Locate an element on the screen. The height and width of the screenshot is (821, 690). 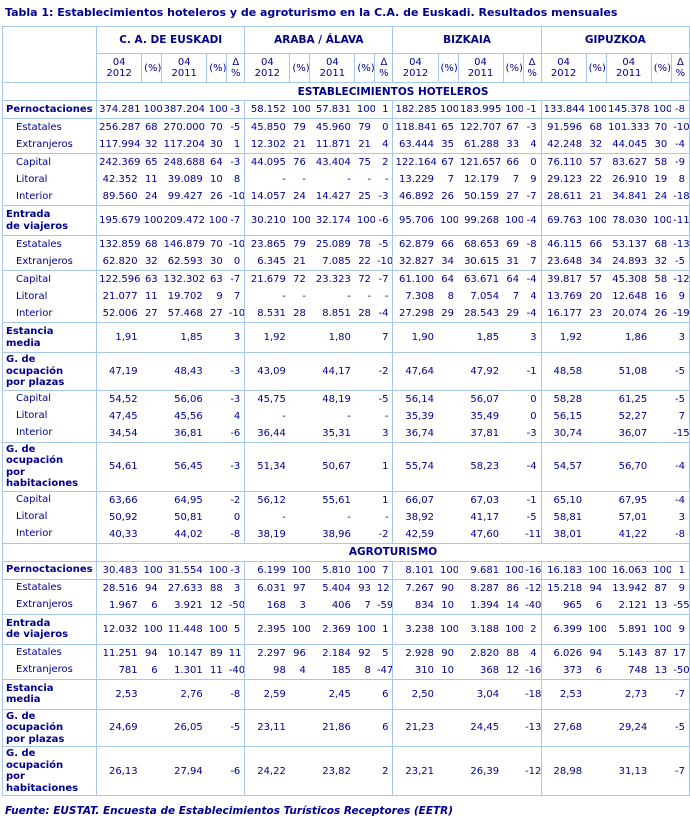
cell: 38,92 is located at coordinates (415, 517).